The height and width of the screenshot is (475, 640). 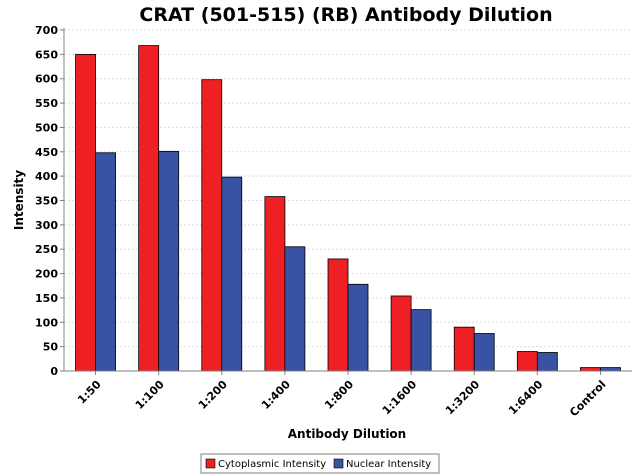 What do you see at coordinates (46, 298) in the screenshot?
I see `y-tick-label: 150` at bounding box center [46, 298].